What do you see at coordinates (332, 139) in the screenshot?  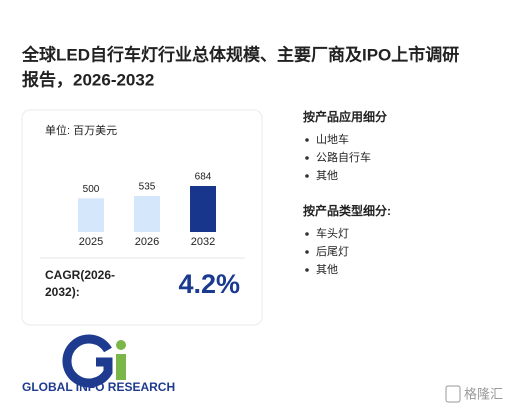 I see `segment-item: 山地车` at bounding box center [332, 139].